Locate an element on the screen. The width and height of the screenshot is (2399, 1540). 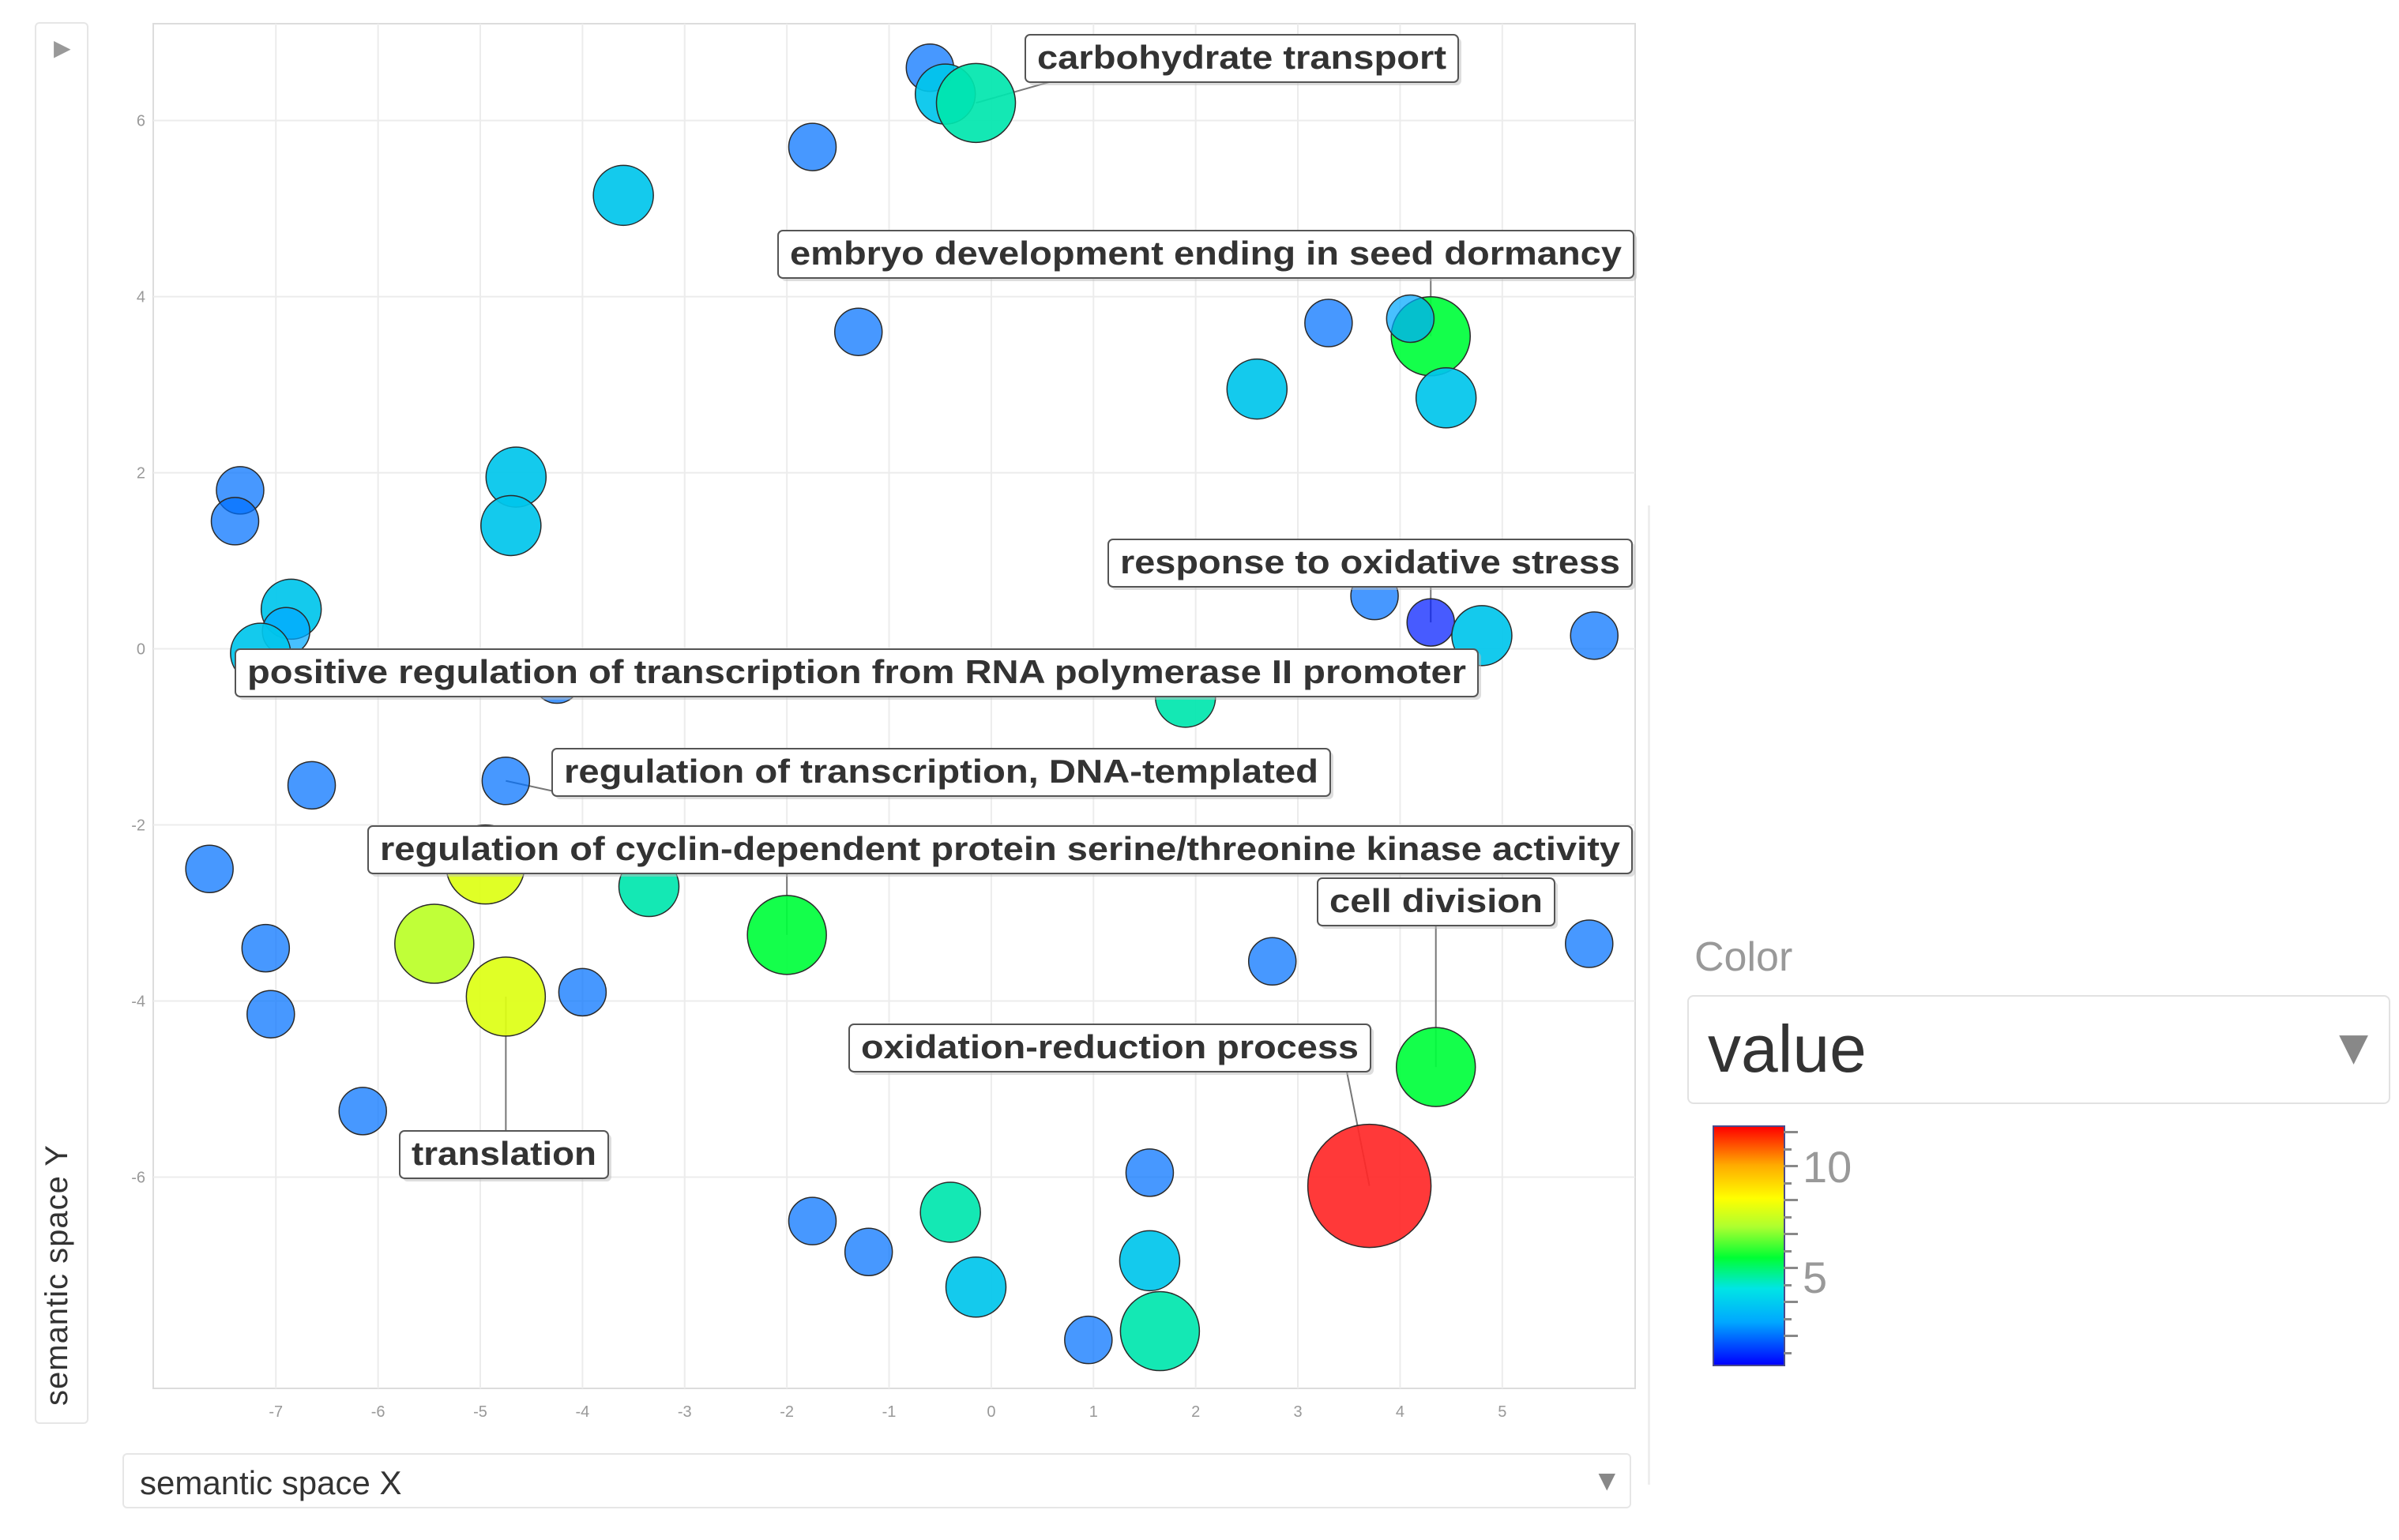
x-tick-label: -1 is located at coordinates (890, 1412).